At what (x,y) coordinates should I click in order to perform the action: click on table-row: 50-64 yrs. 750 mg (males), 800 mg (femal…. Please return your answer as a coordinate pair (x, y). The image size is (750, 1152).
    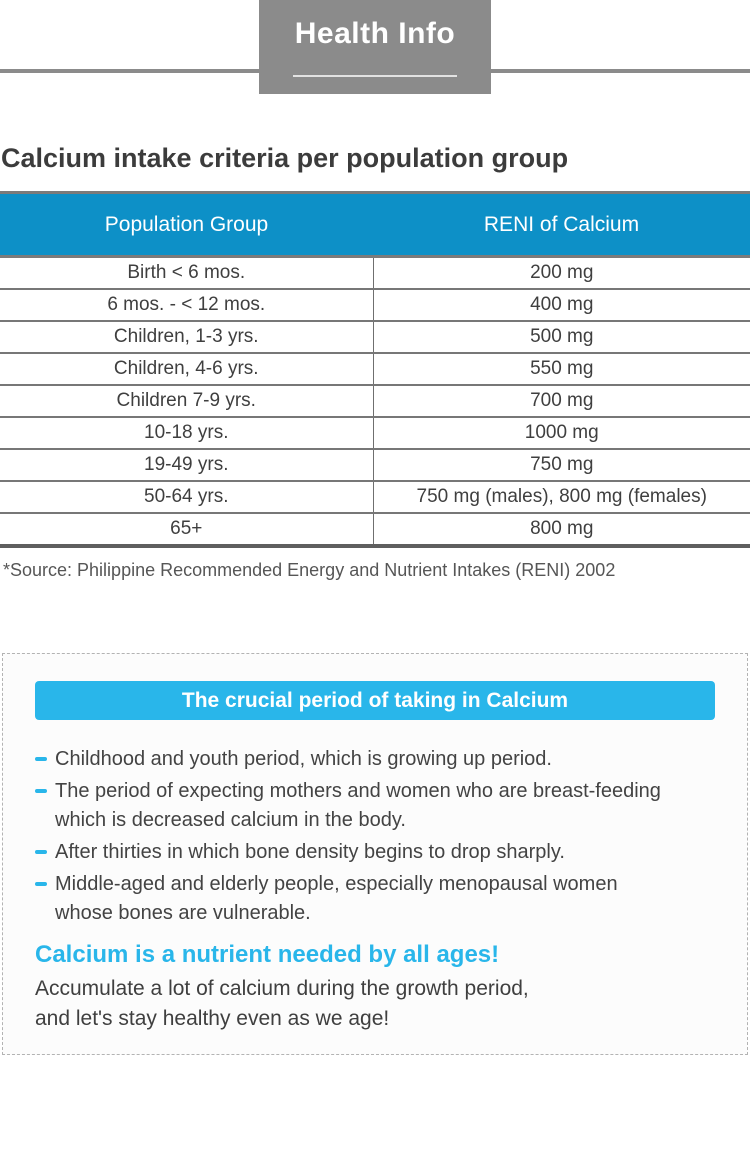
    Looking at the image, I should click on (375, 497).